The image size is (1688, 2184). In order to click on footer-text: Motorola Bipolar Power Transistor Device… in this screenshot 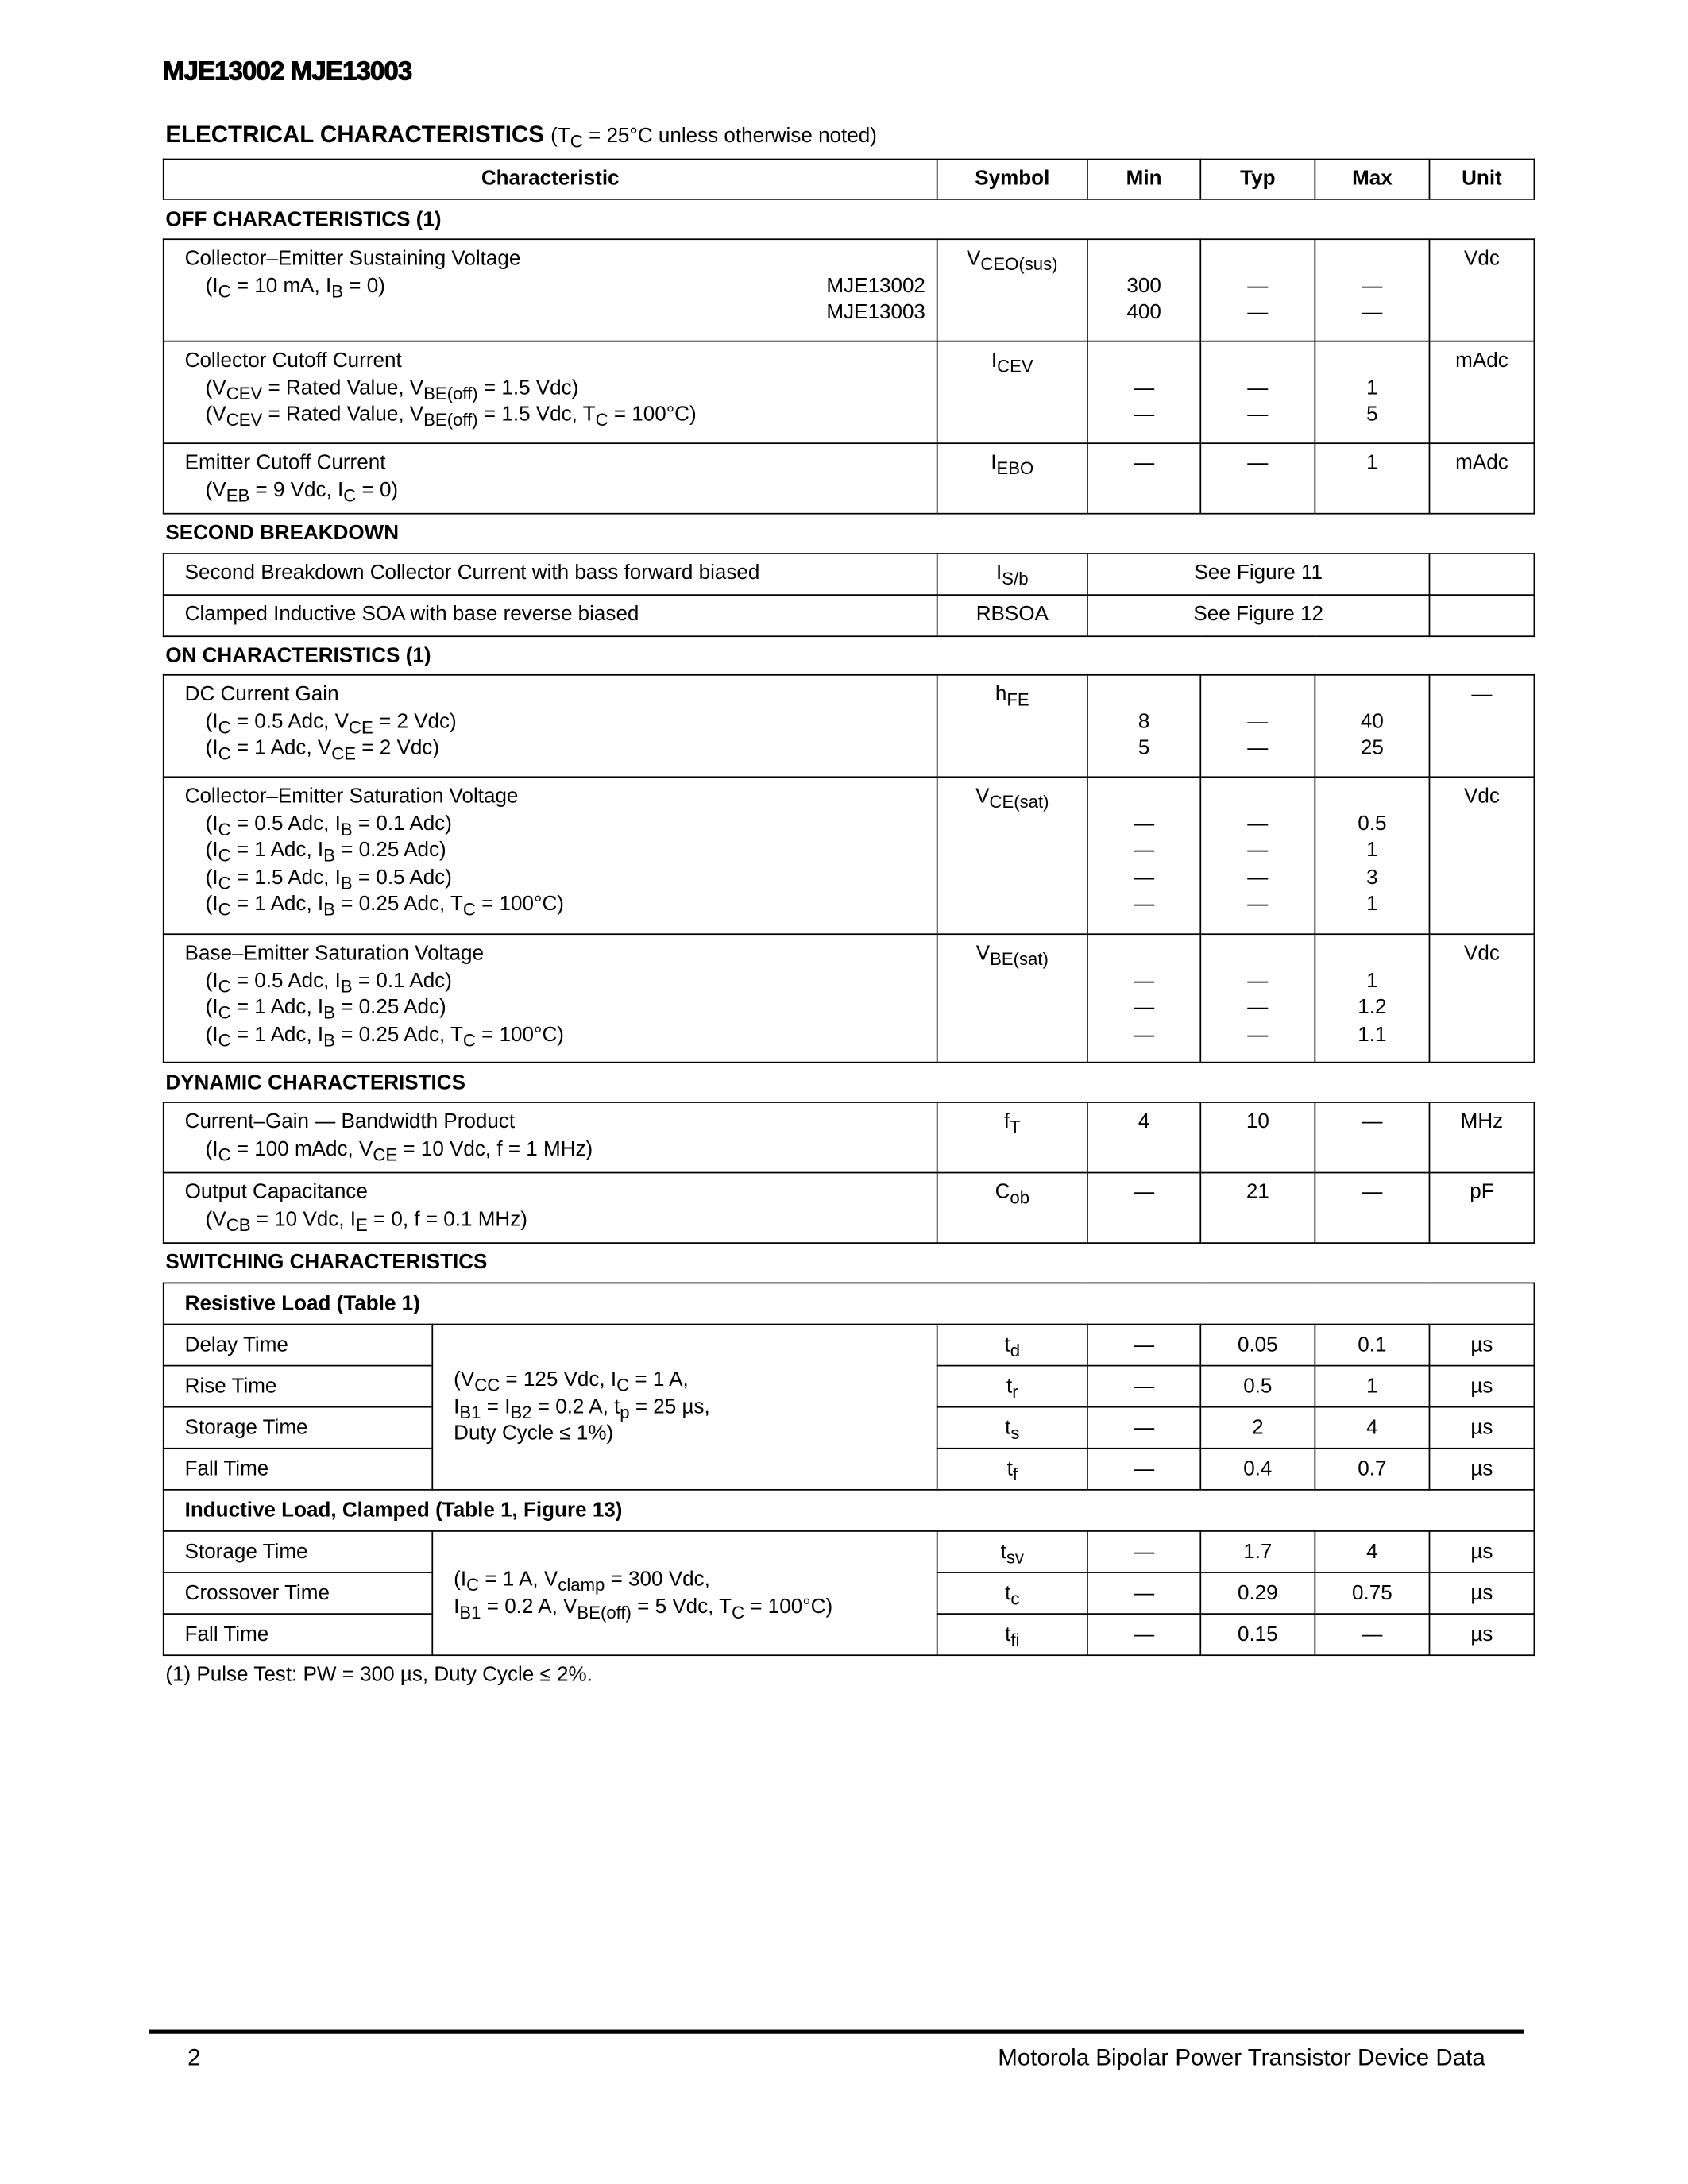, I will do `click(1242, 2057)`.